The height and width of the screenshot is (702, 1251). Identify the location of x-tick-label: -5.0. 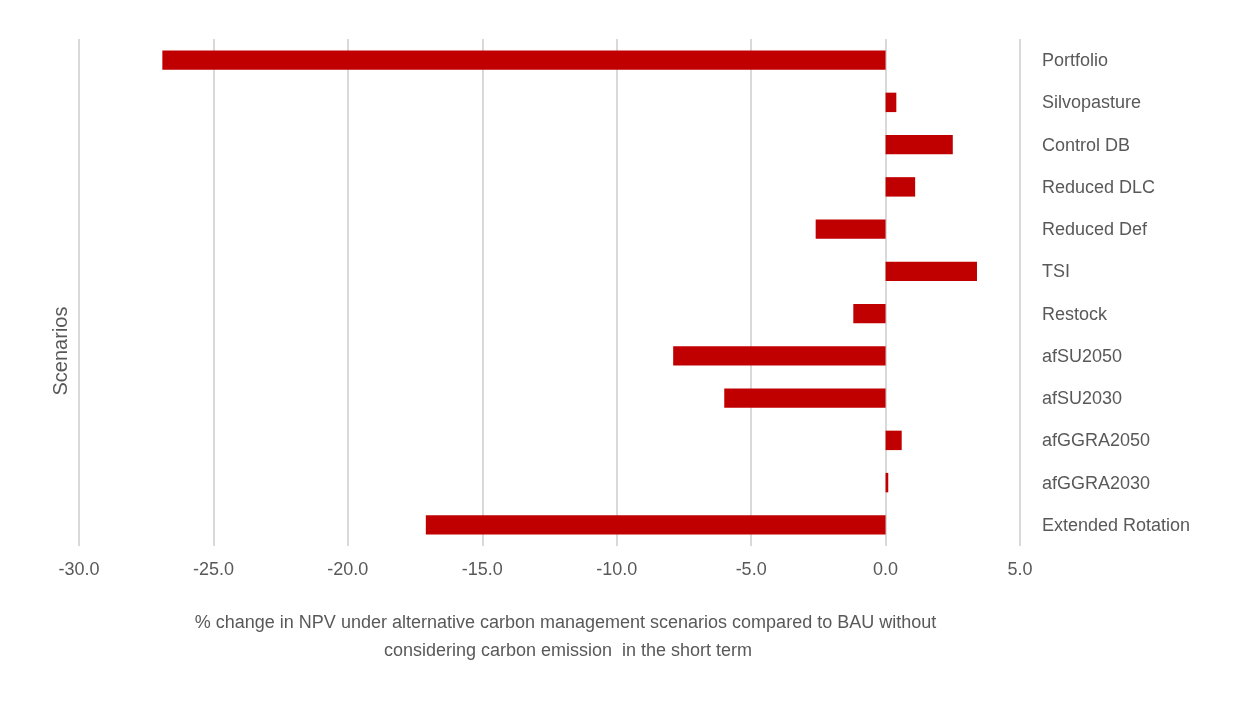
(751, 569).